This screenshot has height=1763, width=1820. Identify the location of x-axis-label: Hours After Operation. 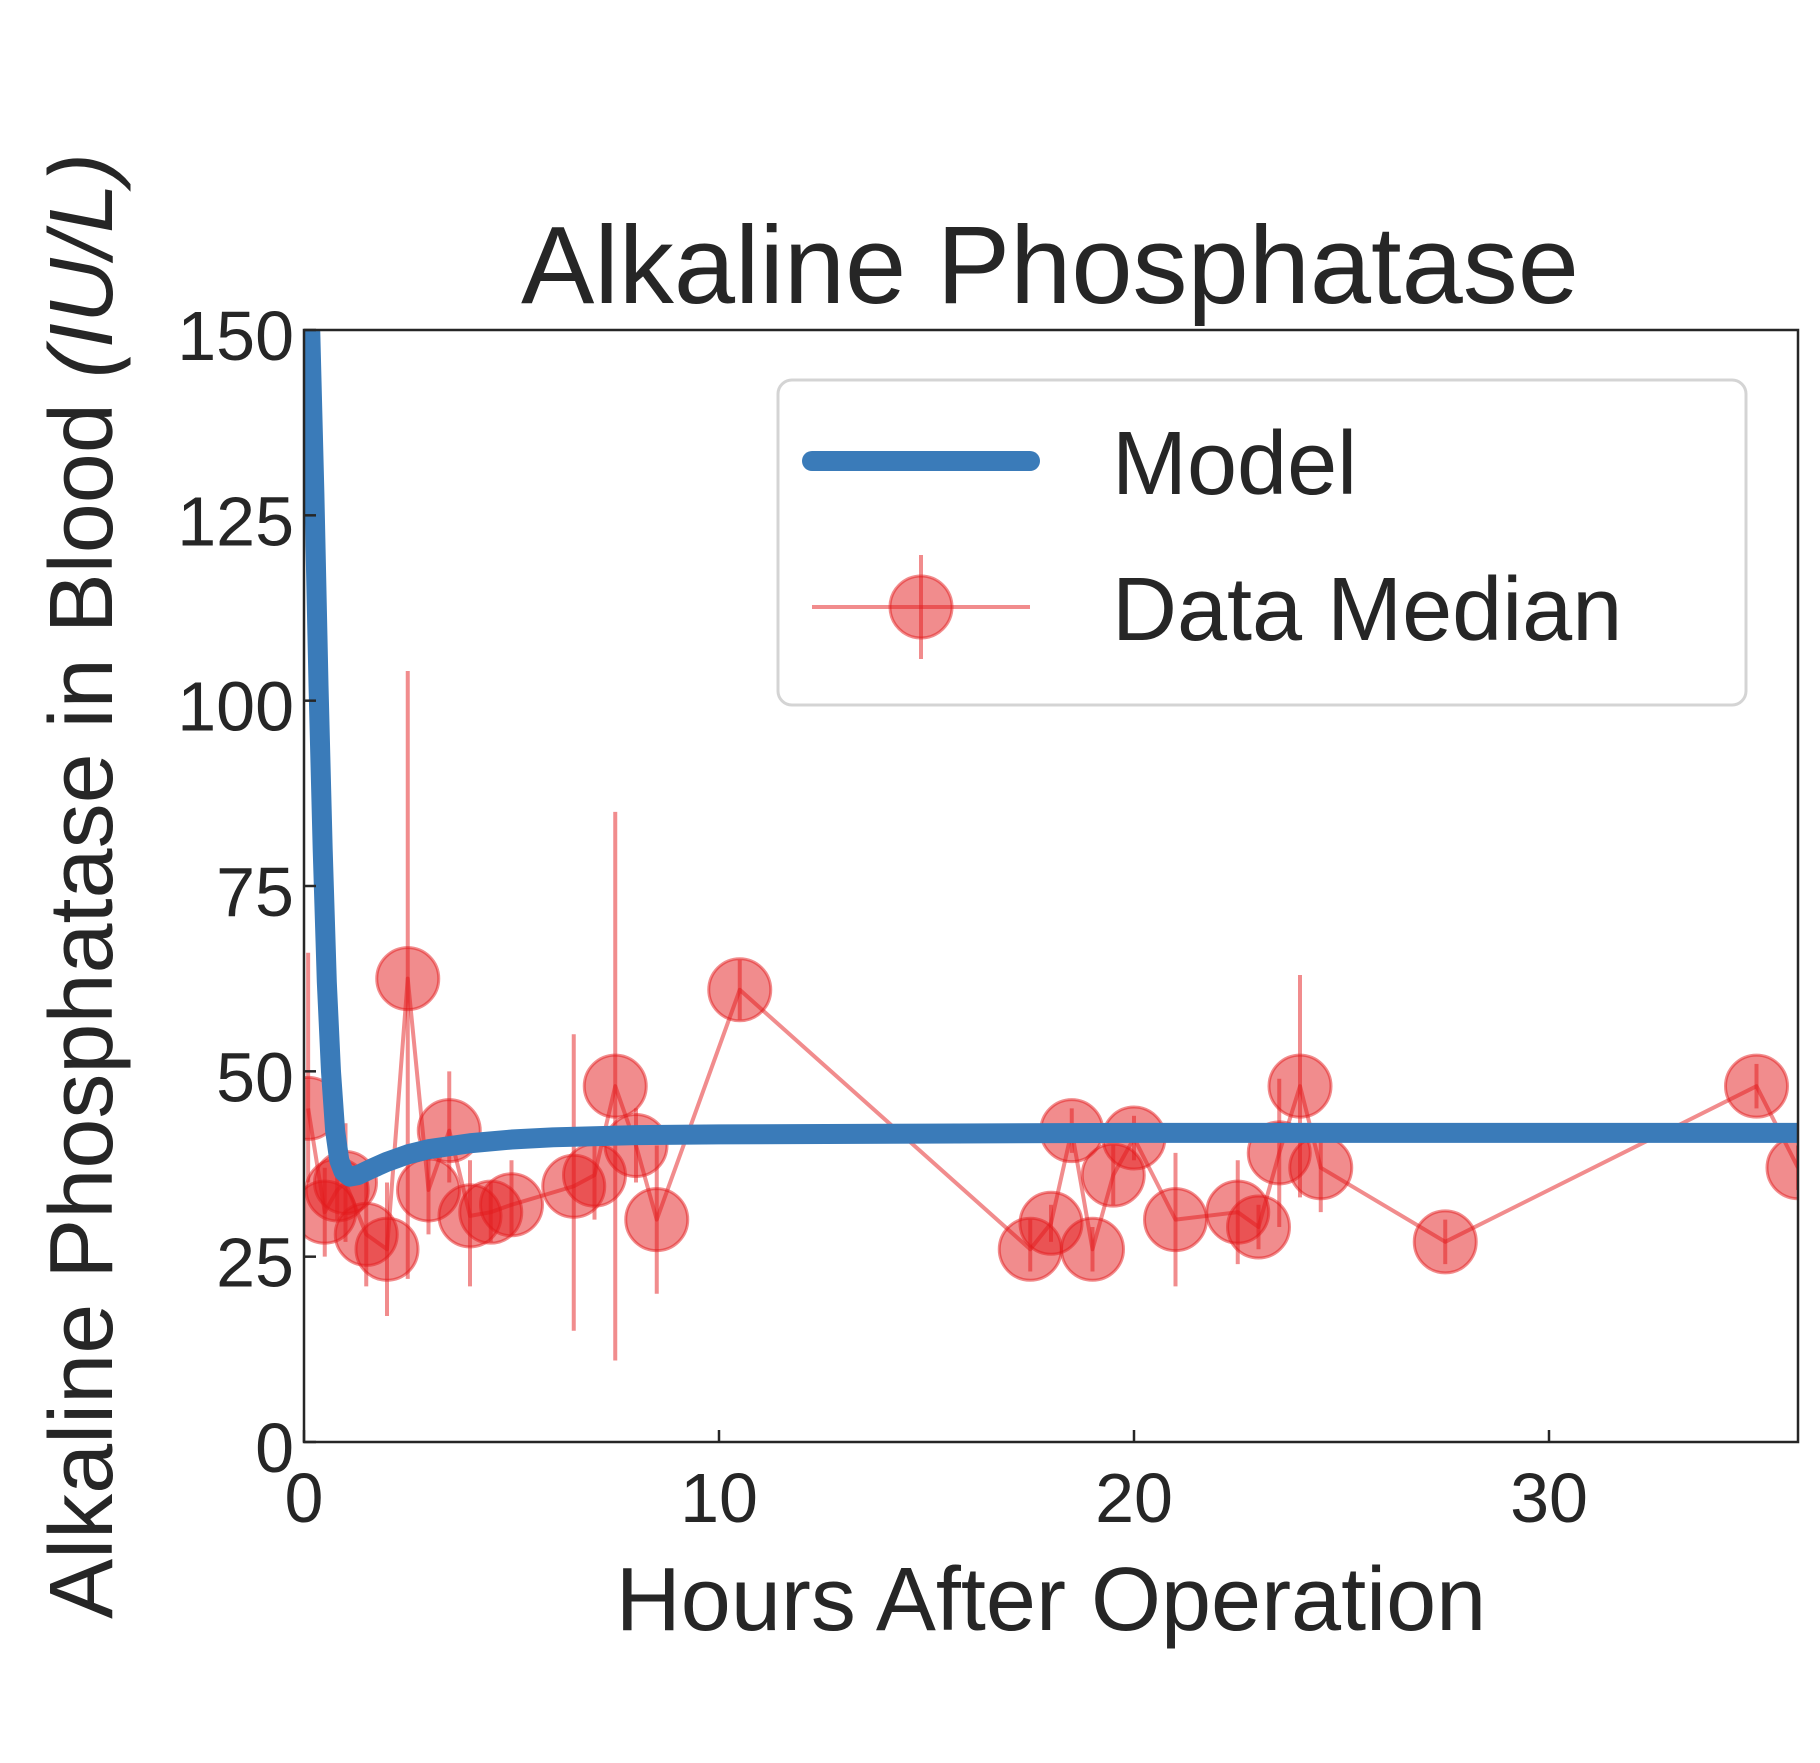
(1051, 1600).